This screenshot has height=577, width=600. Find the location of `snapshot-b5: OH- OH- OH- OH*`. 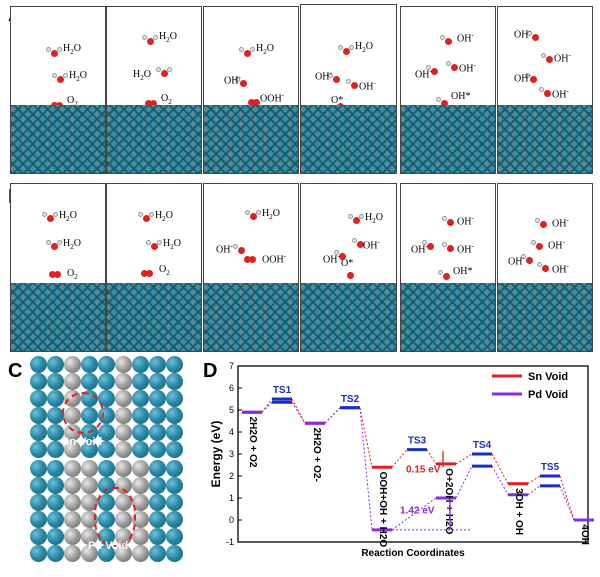

snapshot-b5: OH- OH- OH- OH* is located at coordinates (448, 267).